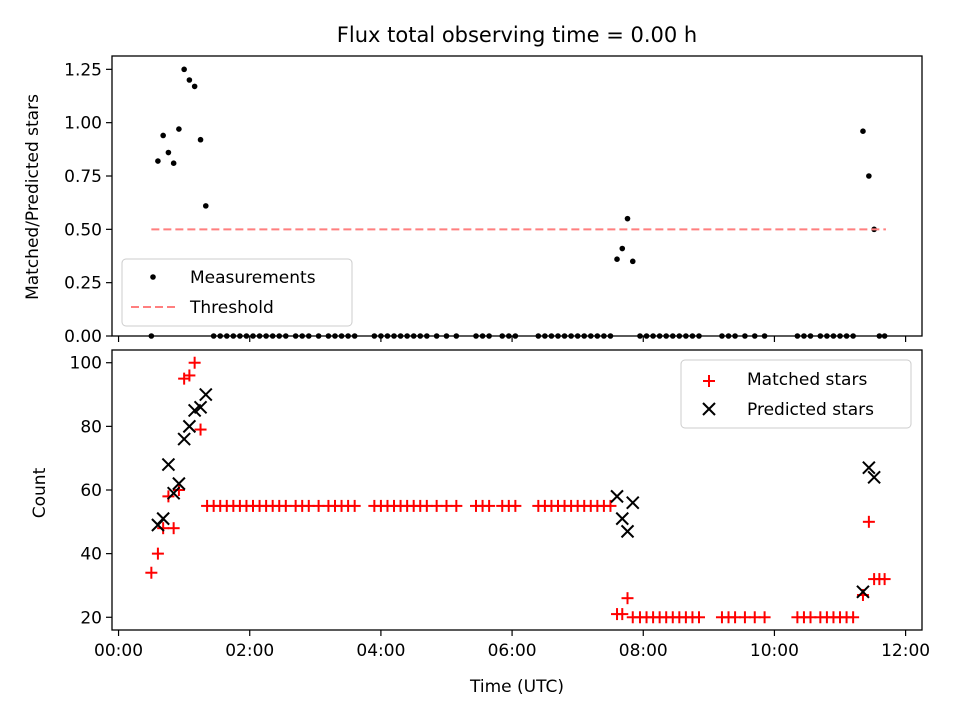 This screenshot has width=960, height=720. What do you see at coordinates (88, 203) in the screenshot?
I see `top-chart-y-ticks: 0.00 0.25 0.50 0.75 1.00 1.25` at bounding box center [88, 203].